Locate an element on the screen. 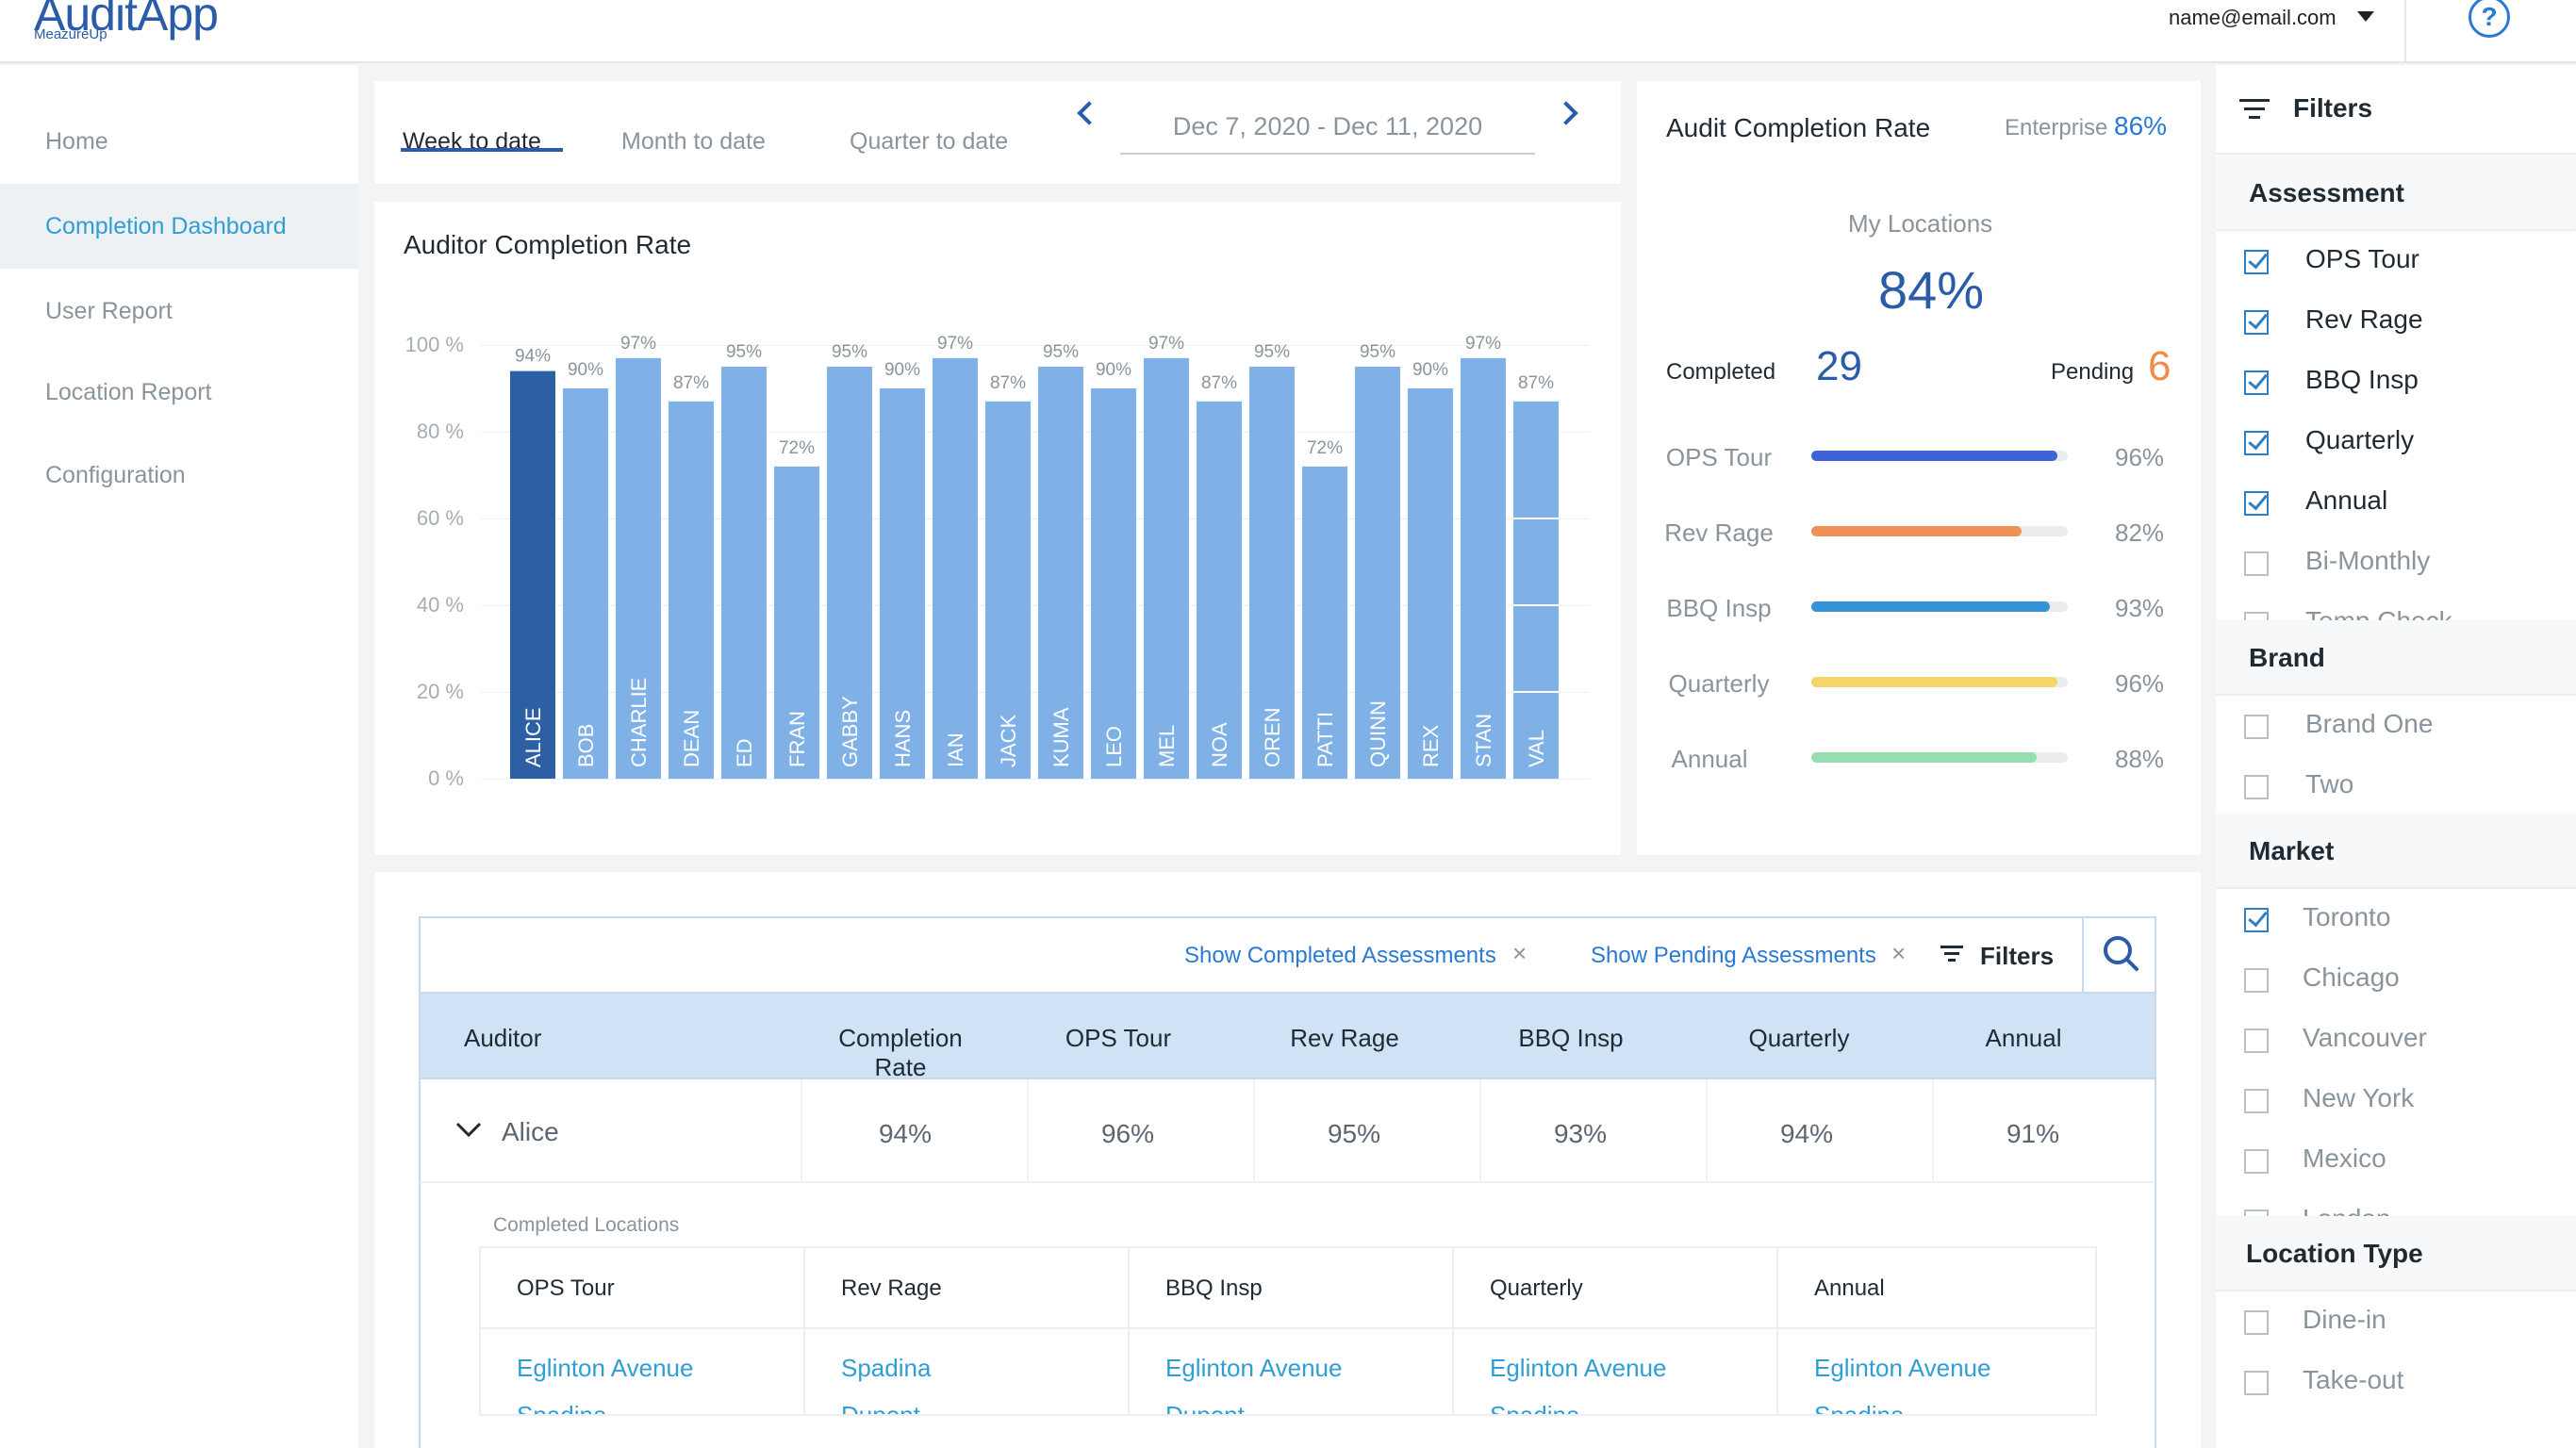 The height and width of the screenshot is (1448, 2576). date-range: Dec 7, 2020 - Dec 11, 2020 is located at coordinates (1327, 131).